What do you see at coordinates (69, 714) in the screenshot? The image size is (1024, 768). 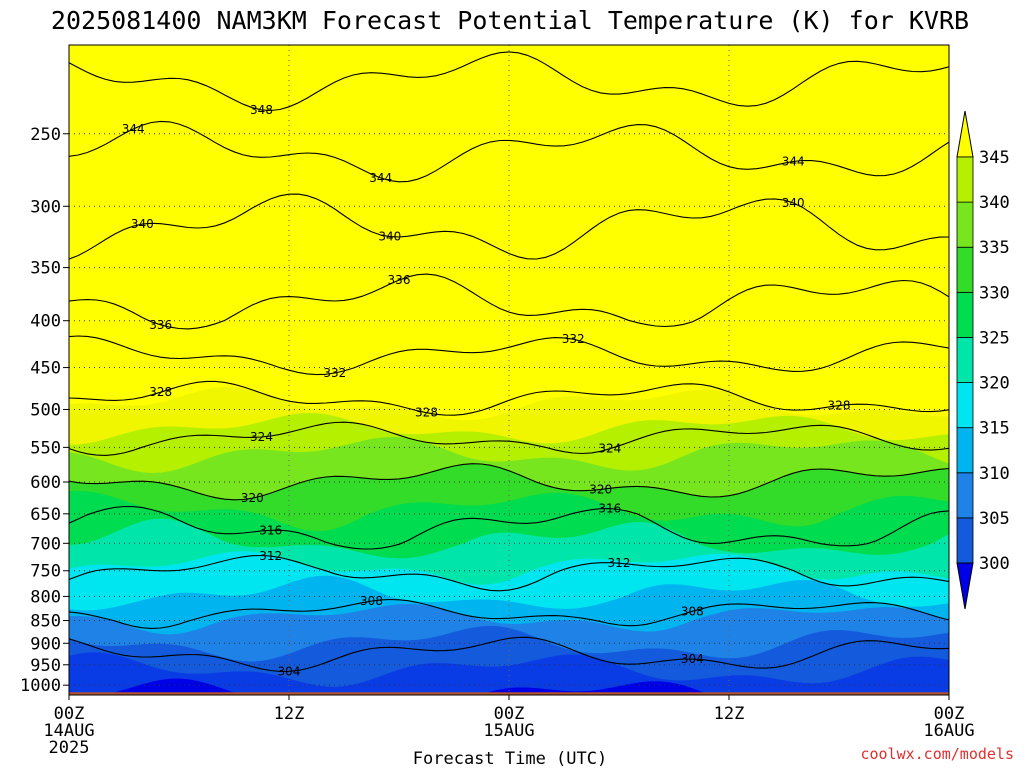 I see `x-tick-label-0: 00Z` at bounding box center [69, 714].